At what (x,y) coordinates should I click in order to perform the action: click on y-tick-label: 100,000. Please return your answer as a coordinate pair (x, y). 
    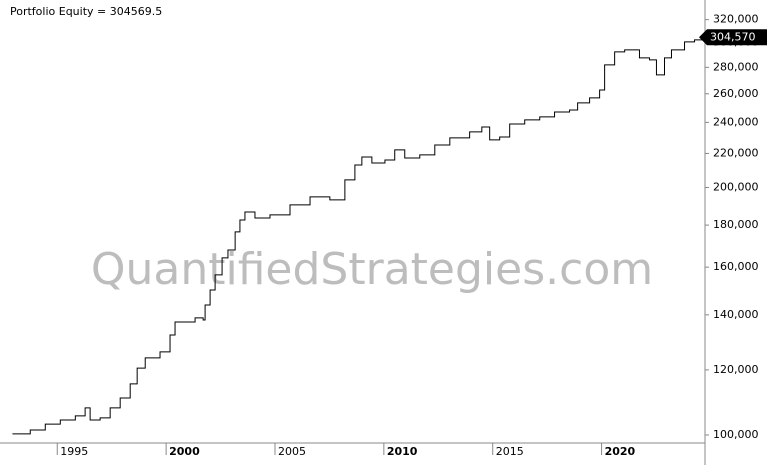
    Looking at the image, I should click on (736, 434).